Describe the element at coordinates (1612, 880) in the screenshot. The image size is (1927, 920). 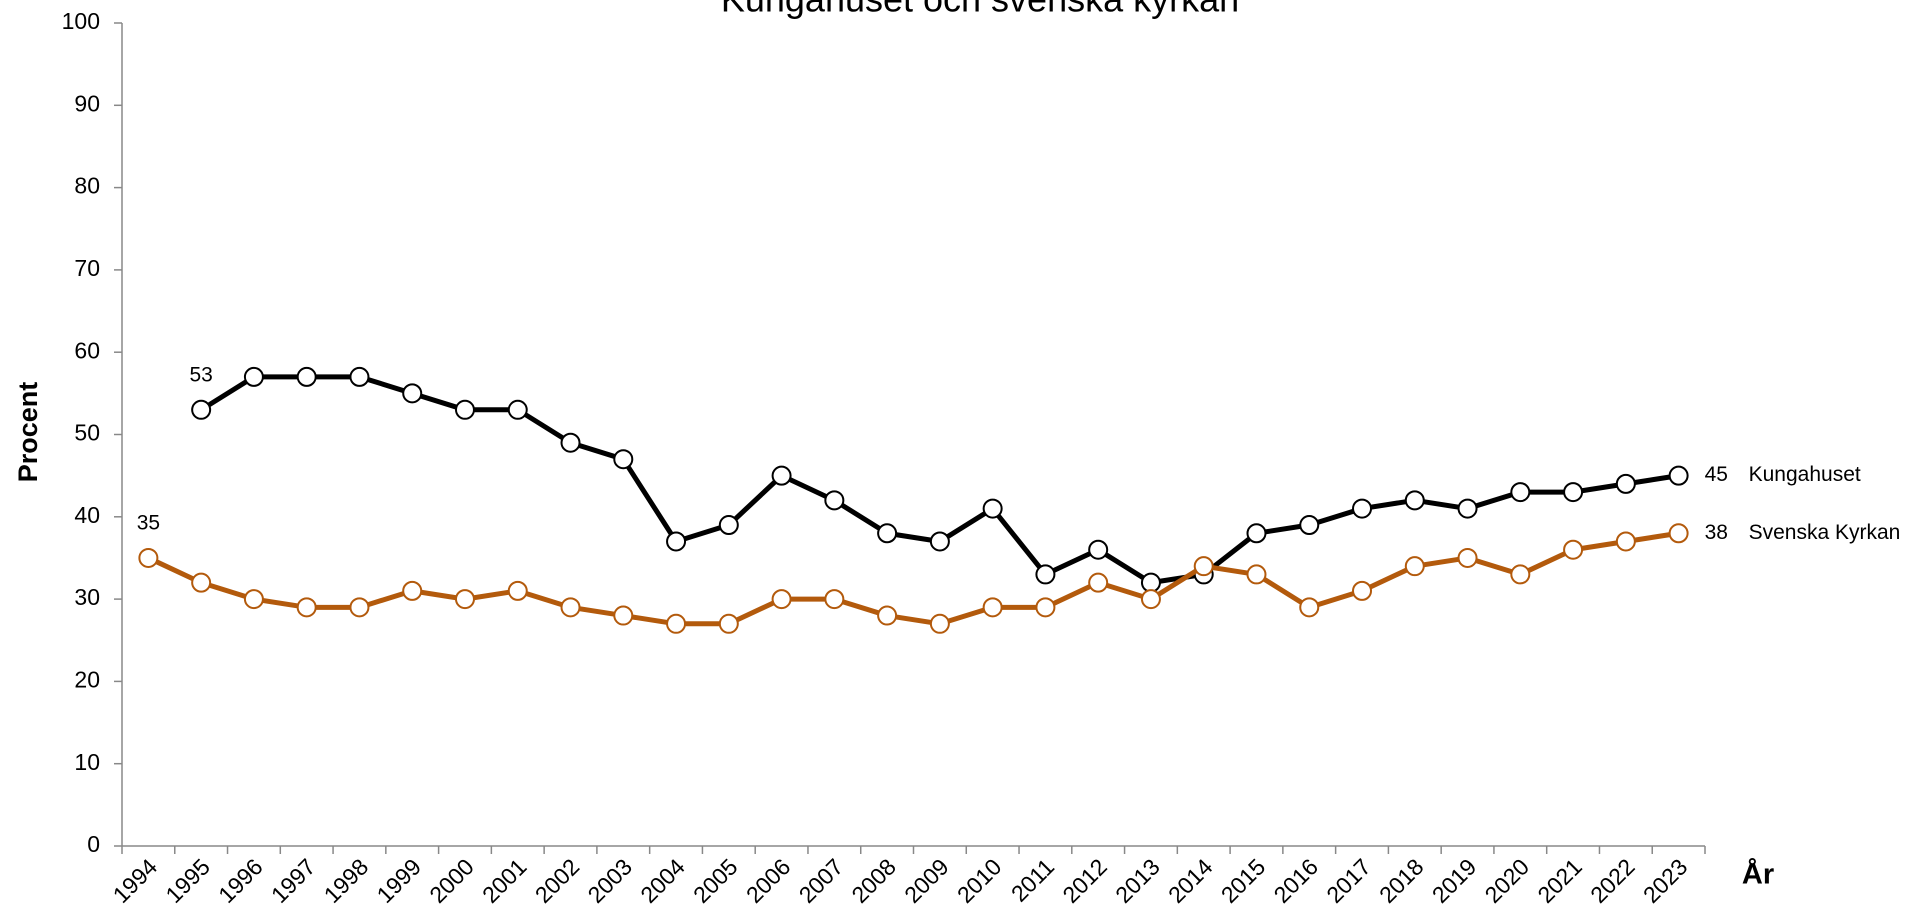
I see `x-tick-label: 2022` at that location.